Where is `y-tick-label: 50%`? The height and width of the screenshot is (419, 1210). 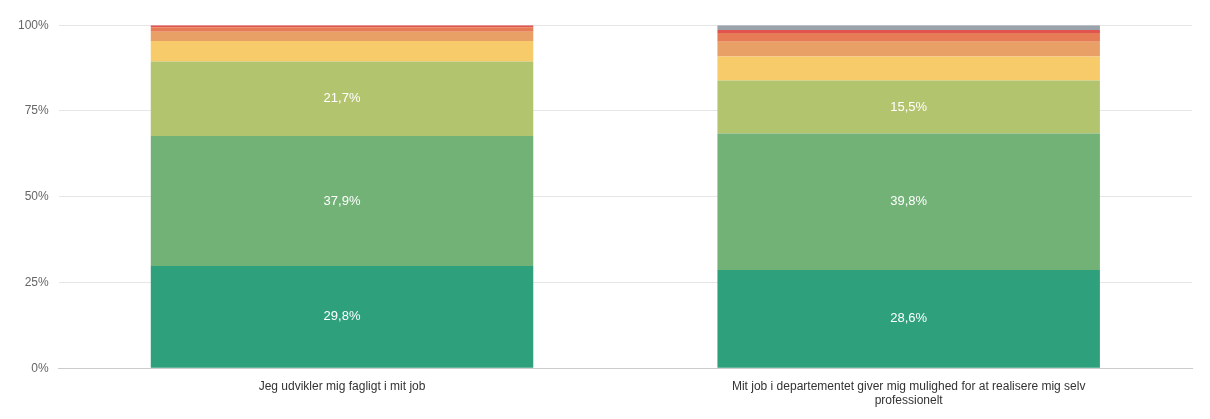
y-tick-label: 50% is located at coordinates (37, 196).